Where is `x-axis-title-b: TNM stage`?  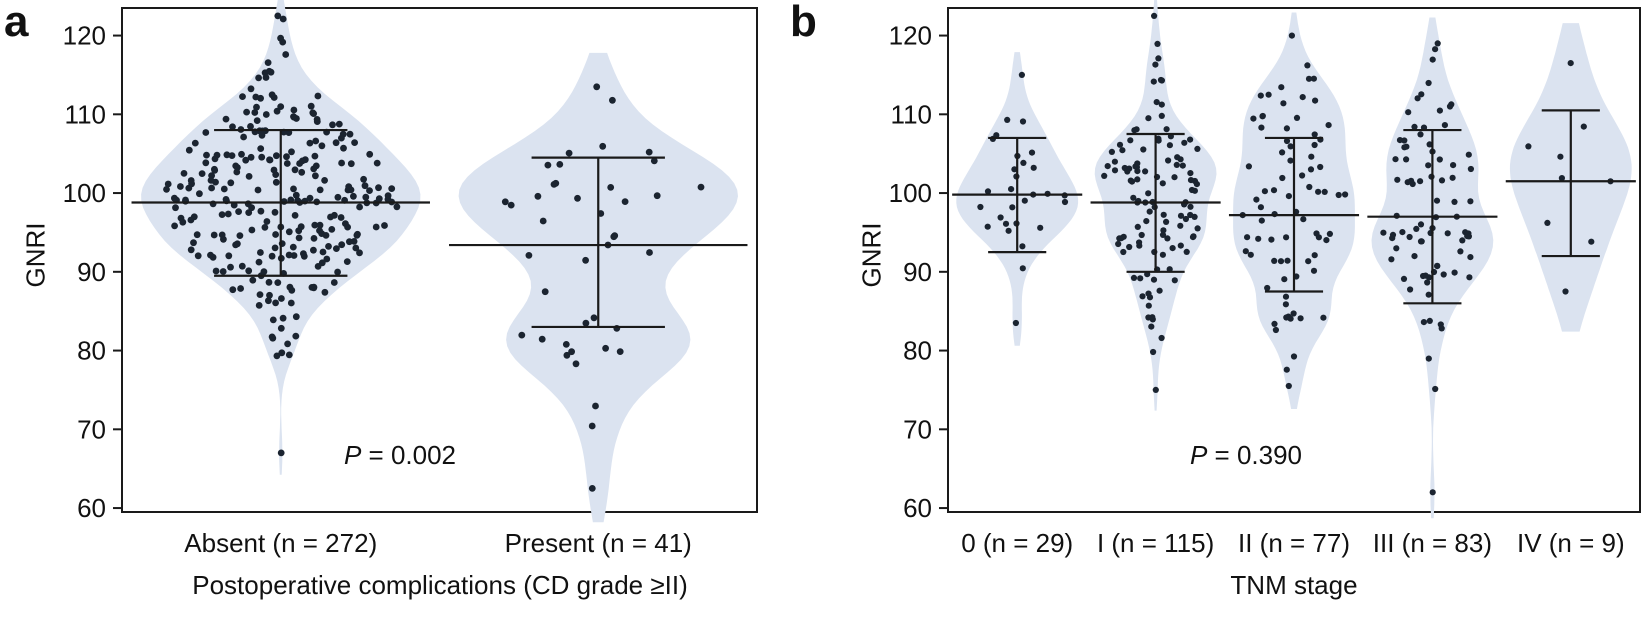
x-axis-title-b: TNM stage is located at coordinates (1294, 585).